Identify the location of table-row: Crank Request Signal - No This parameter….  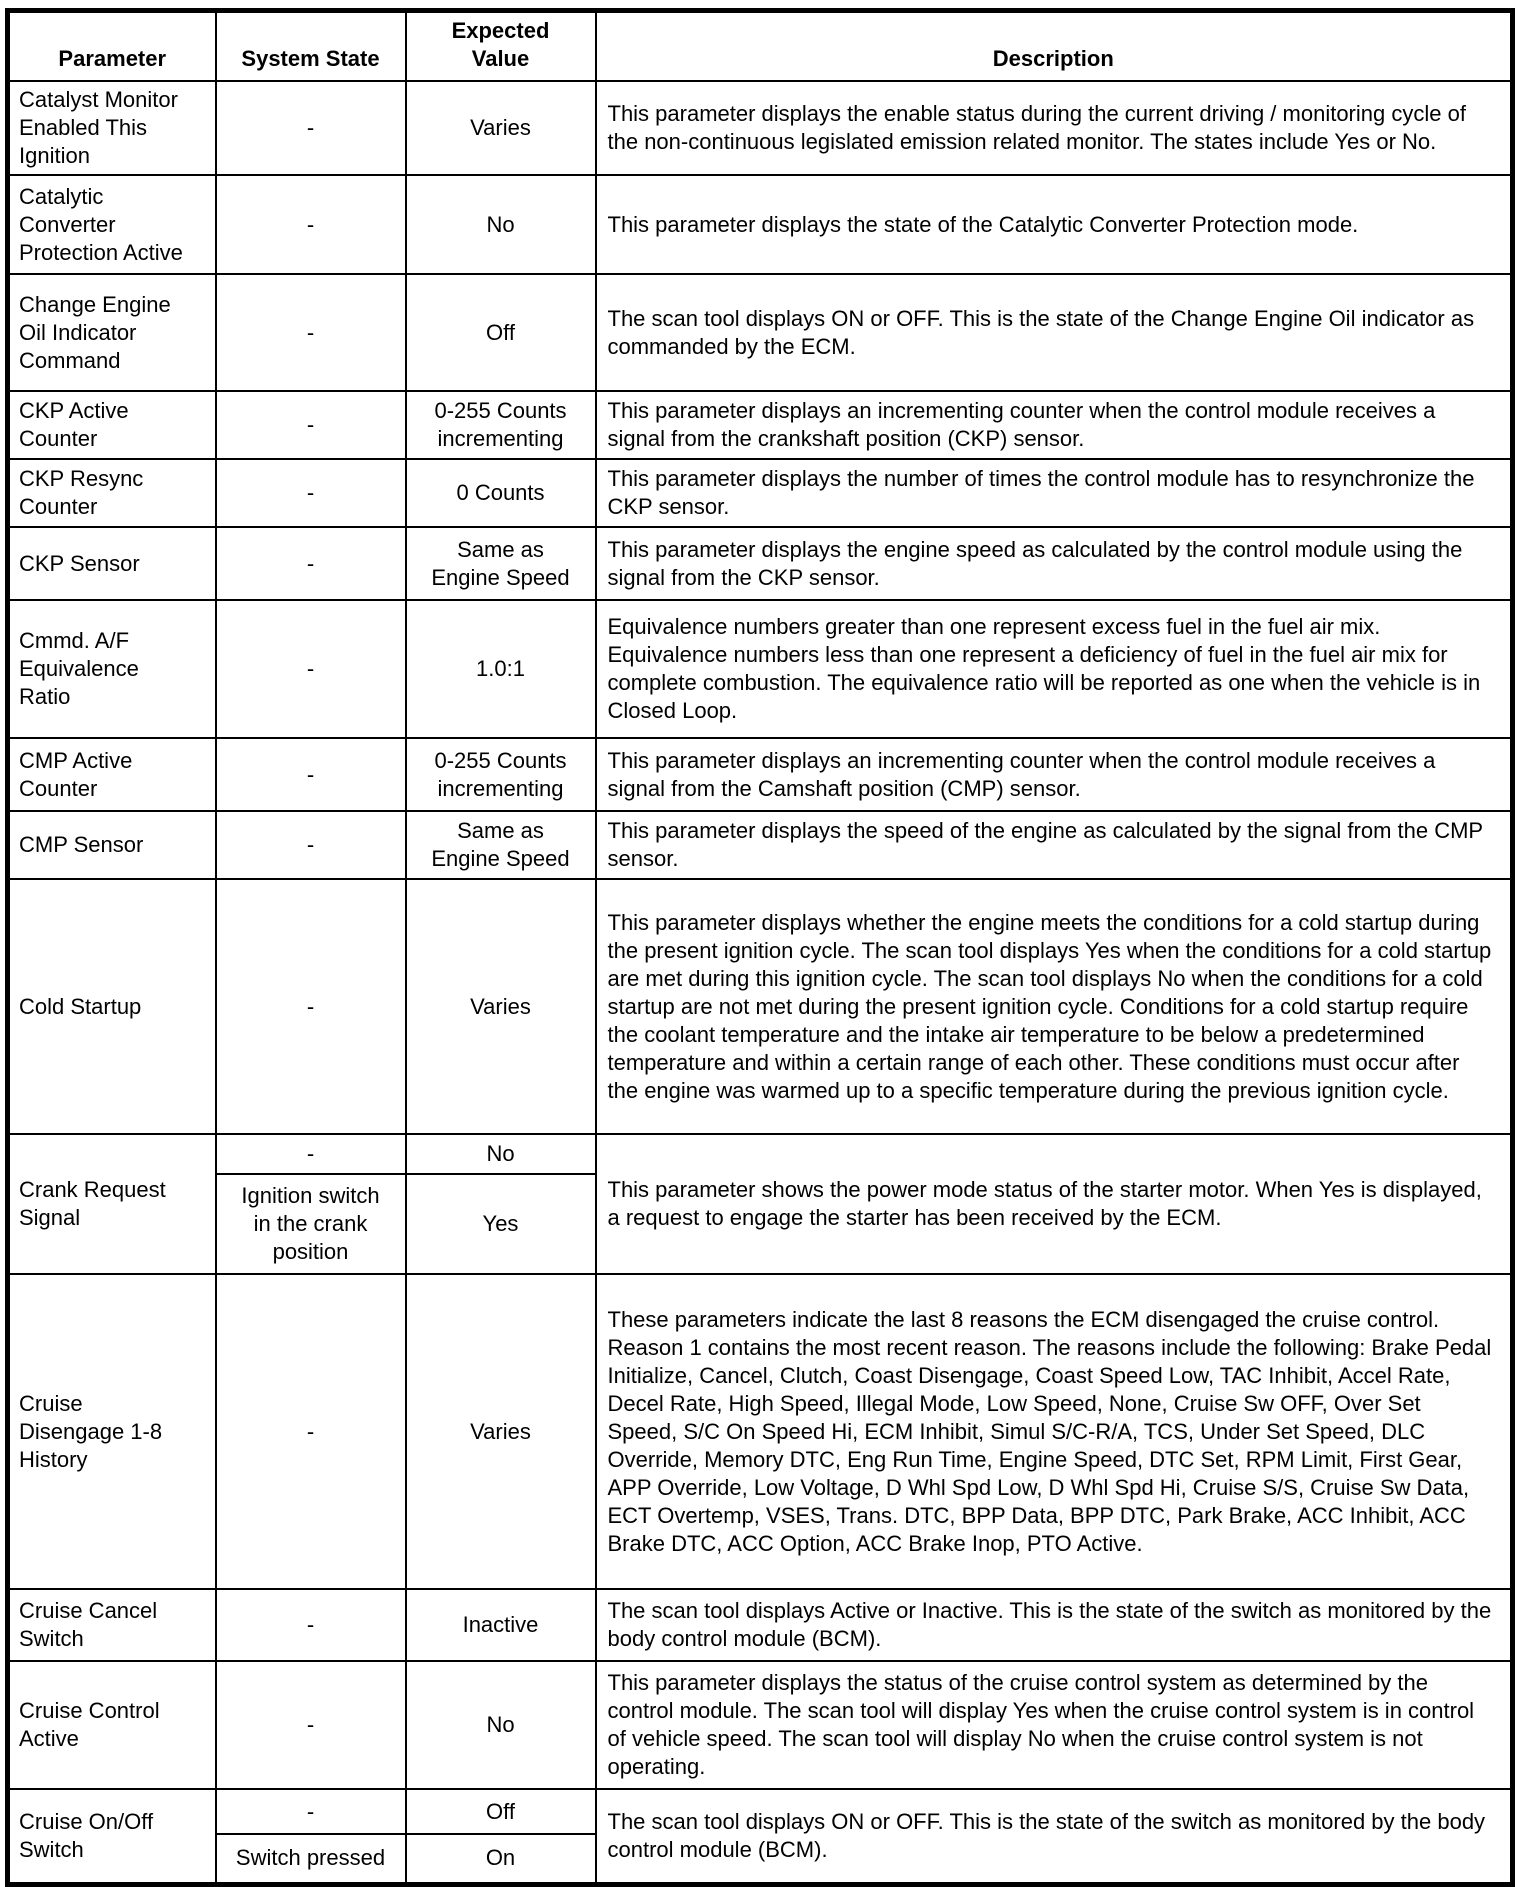
(760, 1204).